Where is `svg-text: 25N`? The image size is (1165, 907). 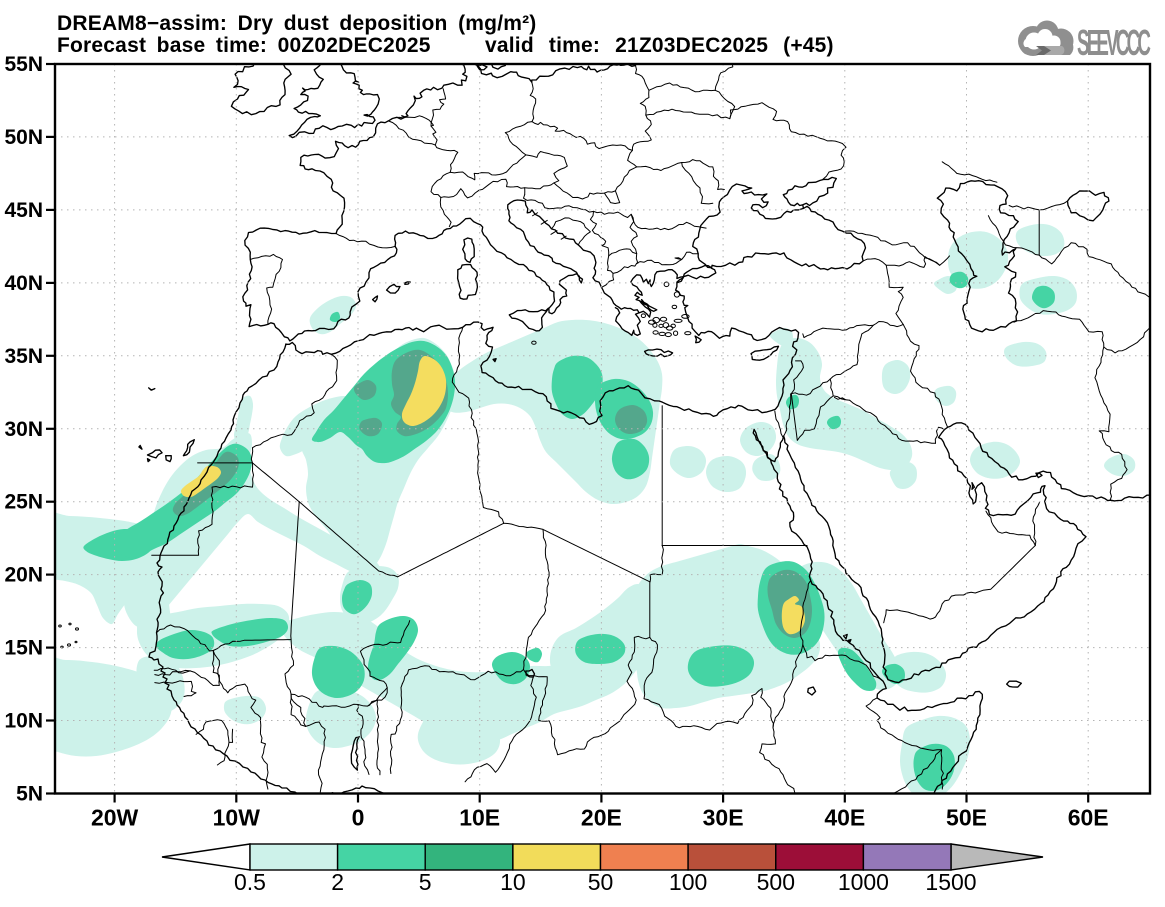
svg-text: 25N is located at coordinates (23, 502).